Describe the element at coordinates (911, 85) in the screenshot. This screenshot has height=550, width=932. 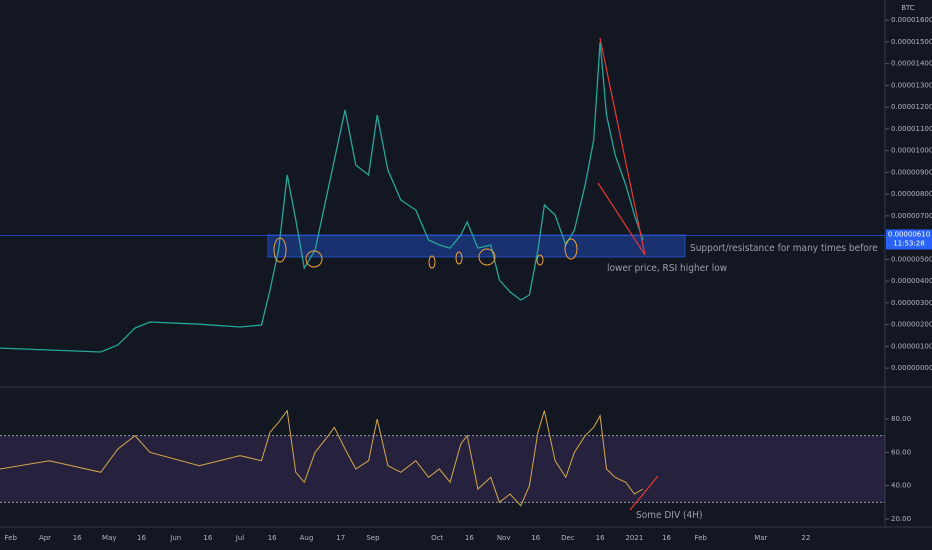
I see `y-tick-label: 0.00001300` at that location.